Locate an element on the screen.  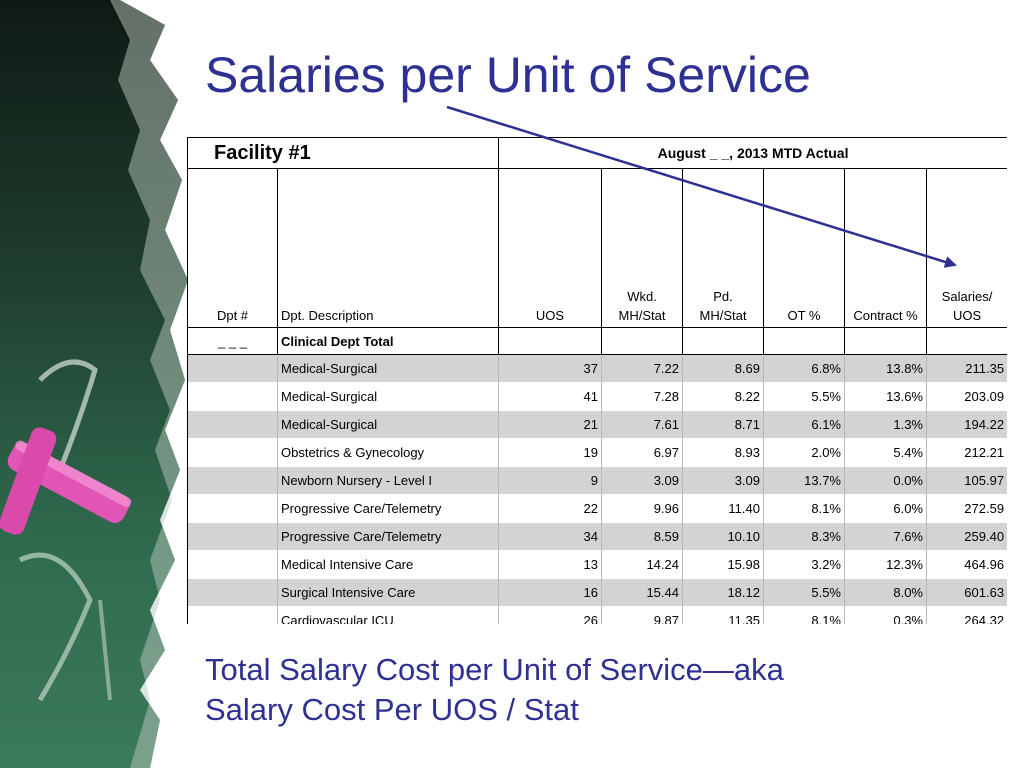
cell-contract: 6.0% is located at coordinates (885, 508).